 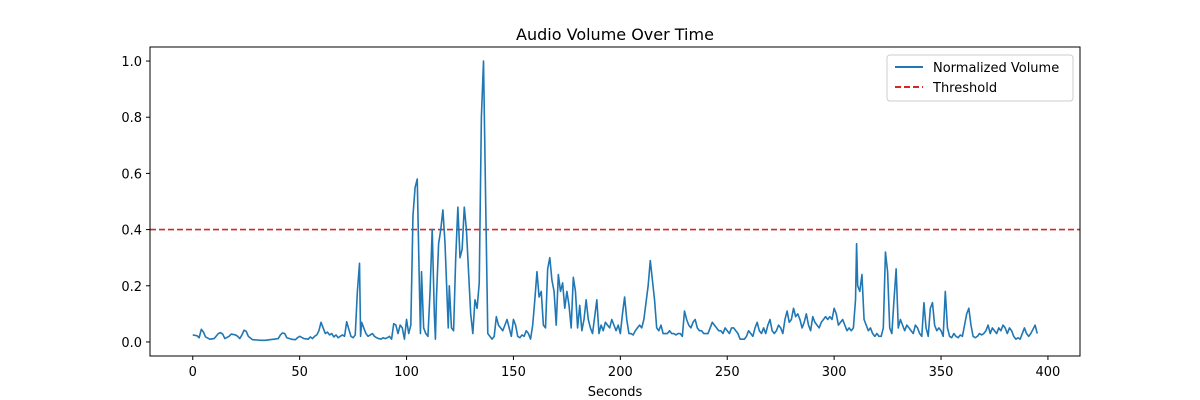 I want to click on x-tick-label: 250, so click(x=727, y=372).